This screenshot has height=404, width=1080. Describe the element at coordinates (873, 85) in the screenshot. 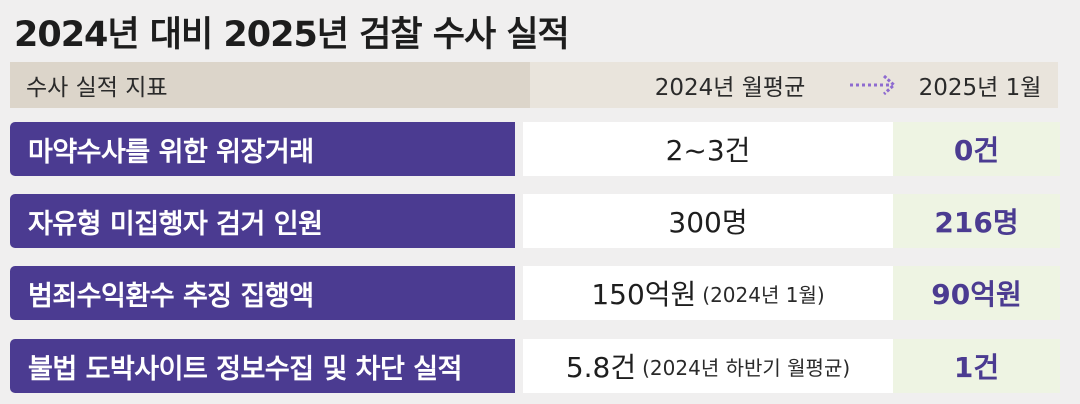

I see `dotted-arrow-icon` at that location.